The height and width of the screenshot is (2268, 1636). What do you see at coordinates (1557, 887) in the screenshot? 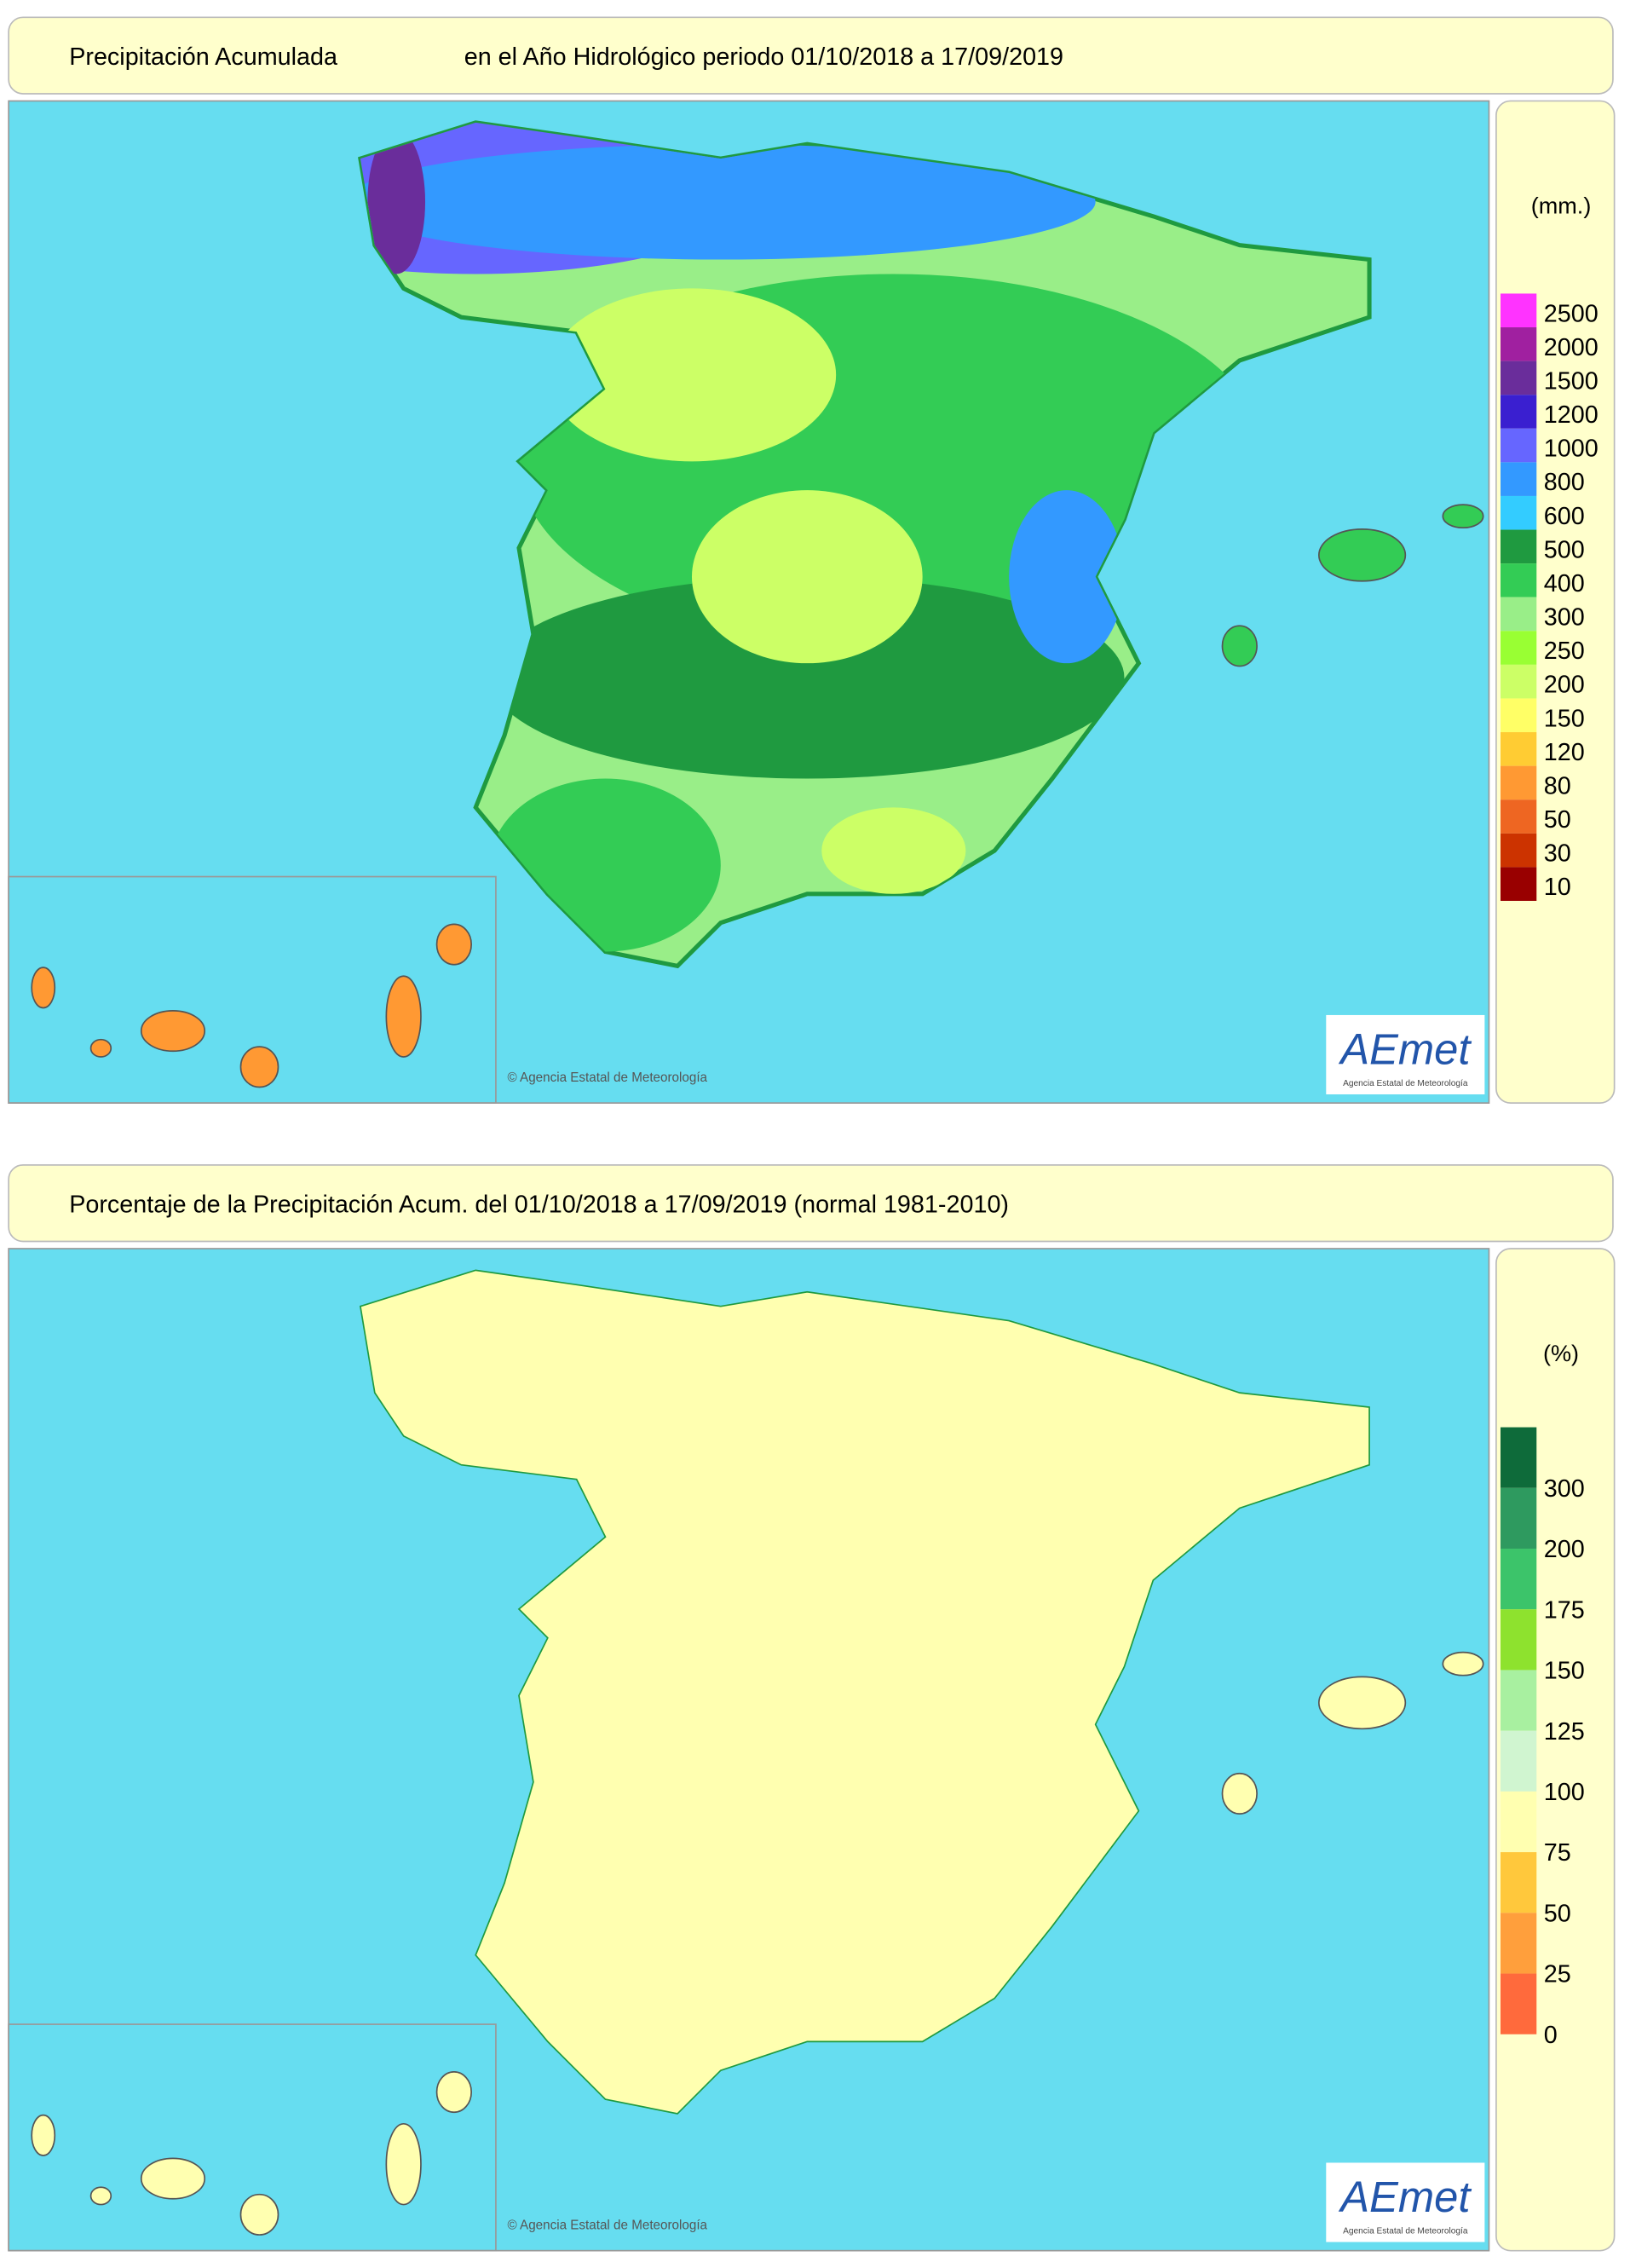
I see `legend-label: 10` at bounding box center [1557, 887].